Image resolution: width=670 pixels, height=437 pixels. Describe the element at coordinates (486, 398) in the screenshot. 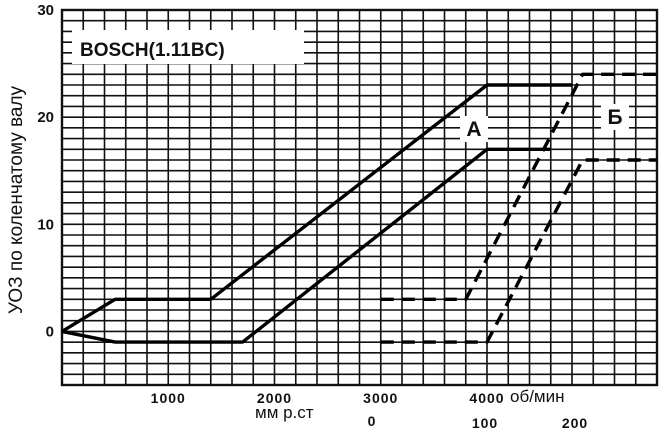

I see `x-rpm-tick-label: 4000` at that location.